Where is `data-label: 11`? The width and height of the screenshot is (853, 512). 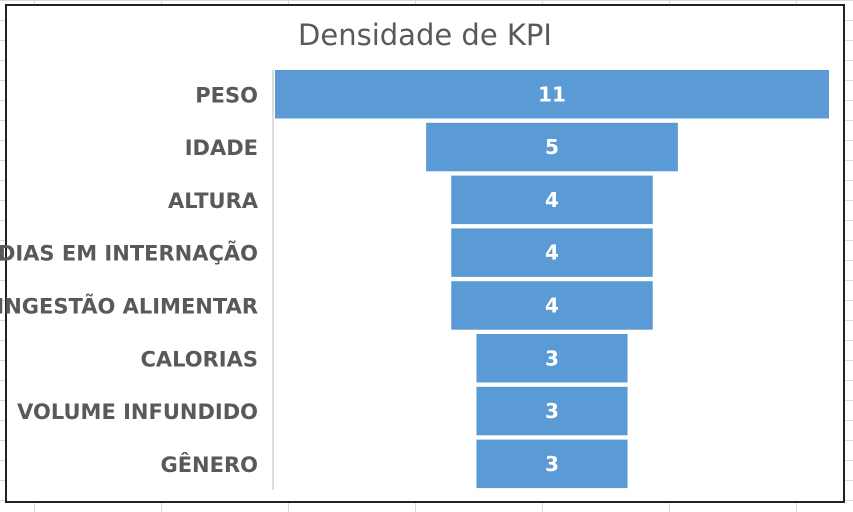 data-label: 11 is located at coordinates (552, 94).